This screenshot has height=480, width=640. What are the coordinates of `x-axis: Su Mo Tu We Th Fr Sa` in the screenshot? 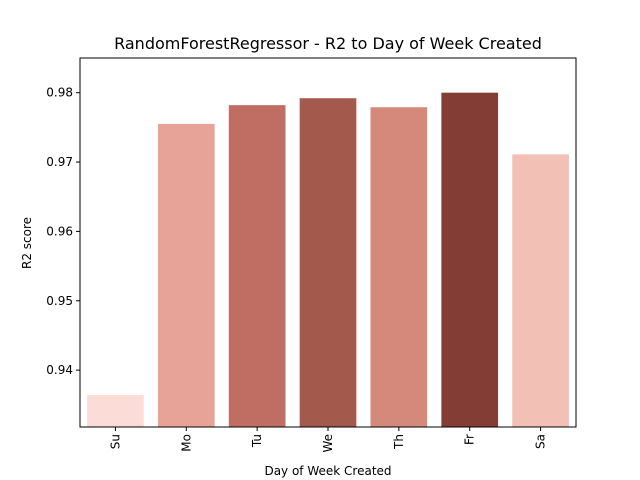 It's located at (328, 440).